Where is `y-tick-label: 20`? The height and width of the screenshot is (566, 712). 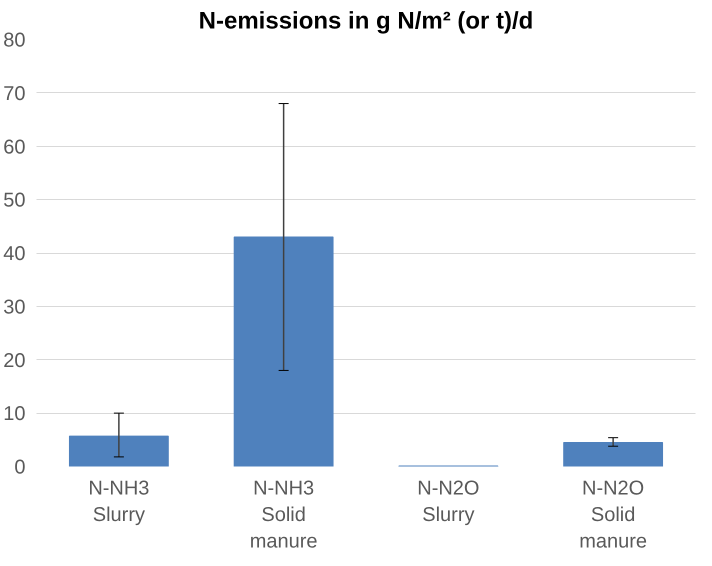 y-tick-label: 20 is located at coordinates (14, 361).